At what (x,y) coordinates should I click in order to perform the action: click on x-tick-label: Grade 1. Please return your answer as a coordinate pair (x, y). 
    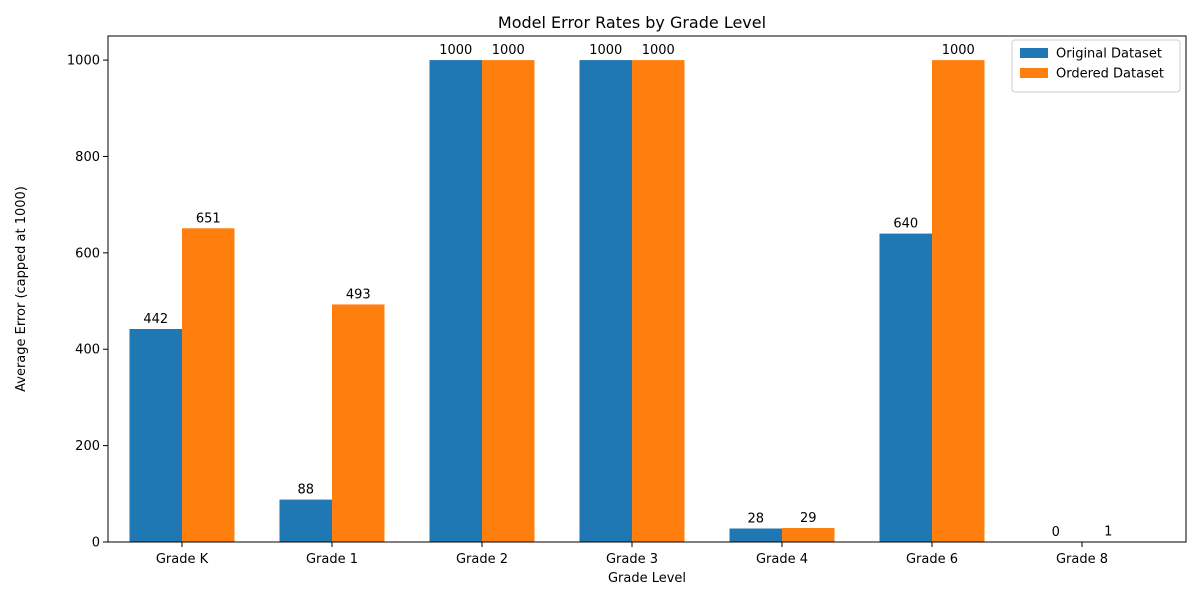
    Looking at the image, I should click on (332, 559).